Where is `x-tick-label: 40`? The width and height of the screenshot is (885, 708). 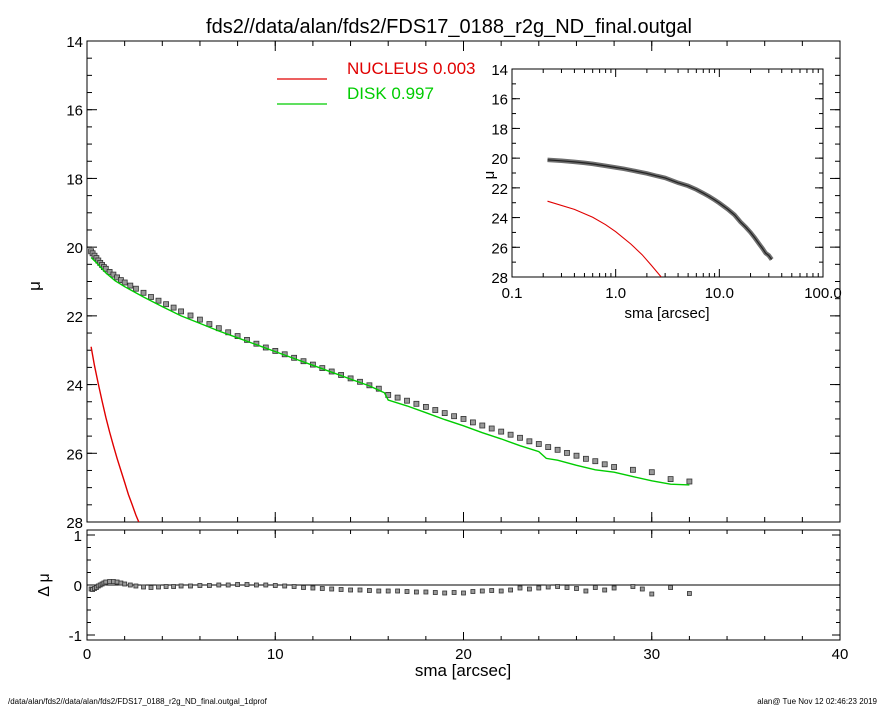 x-tick-label: 40 is located at coordinates (840, 654).